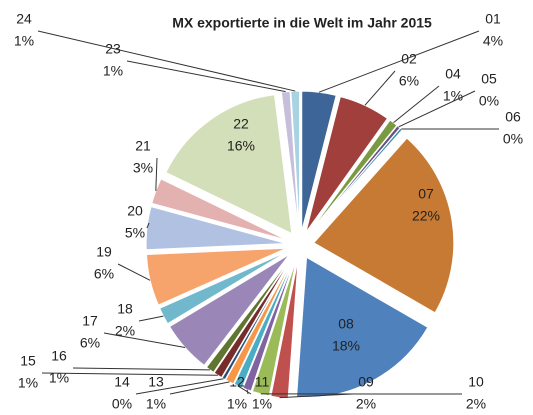 This screenshot has height=415, width=533. What do you see at coordinates (346, 346) in the screenshot?
I see `slice-label: 18%` at bounding box center [346, 346].